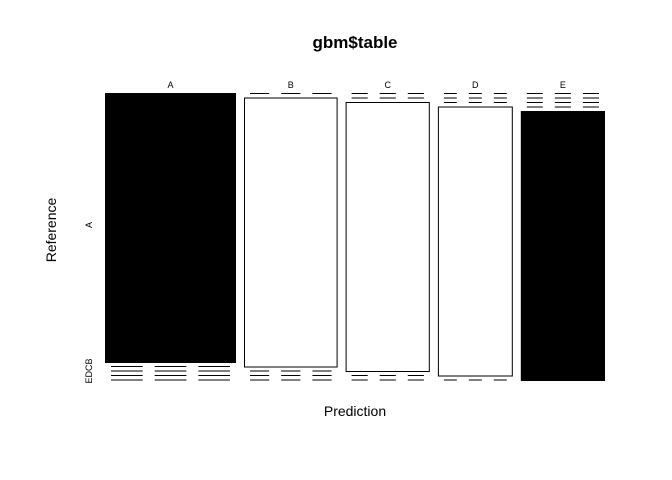 The width and height of the screenshot is (672, 480). I want to click on column-label-b: B, so click(291, 85).